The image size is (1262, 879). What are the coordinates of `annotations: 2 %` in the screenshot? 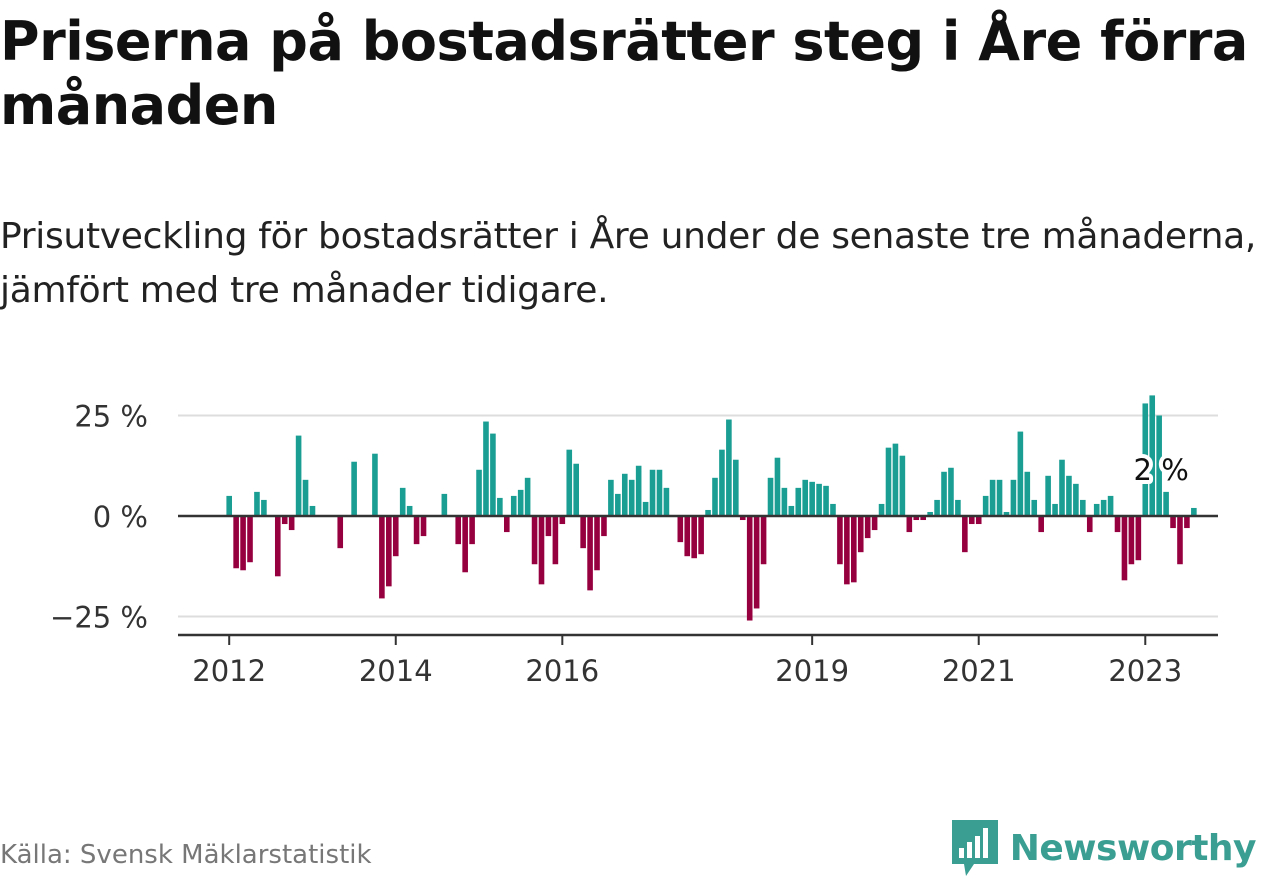 It's located at (1161, 470).